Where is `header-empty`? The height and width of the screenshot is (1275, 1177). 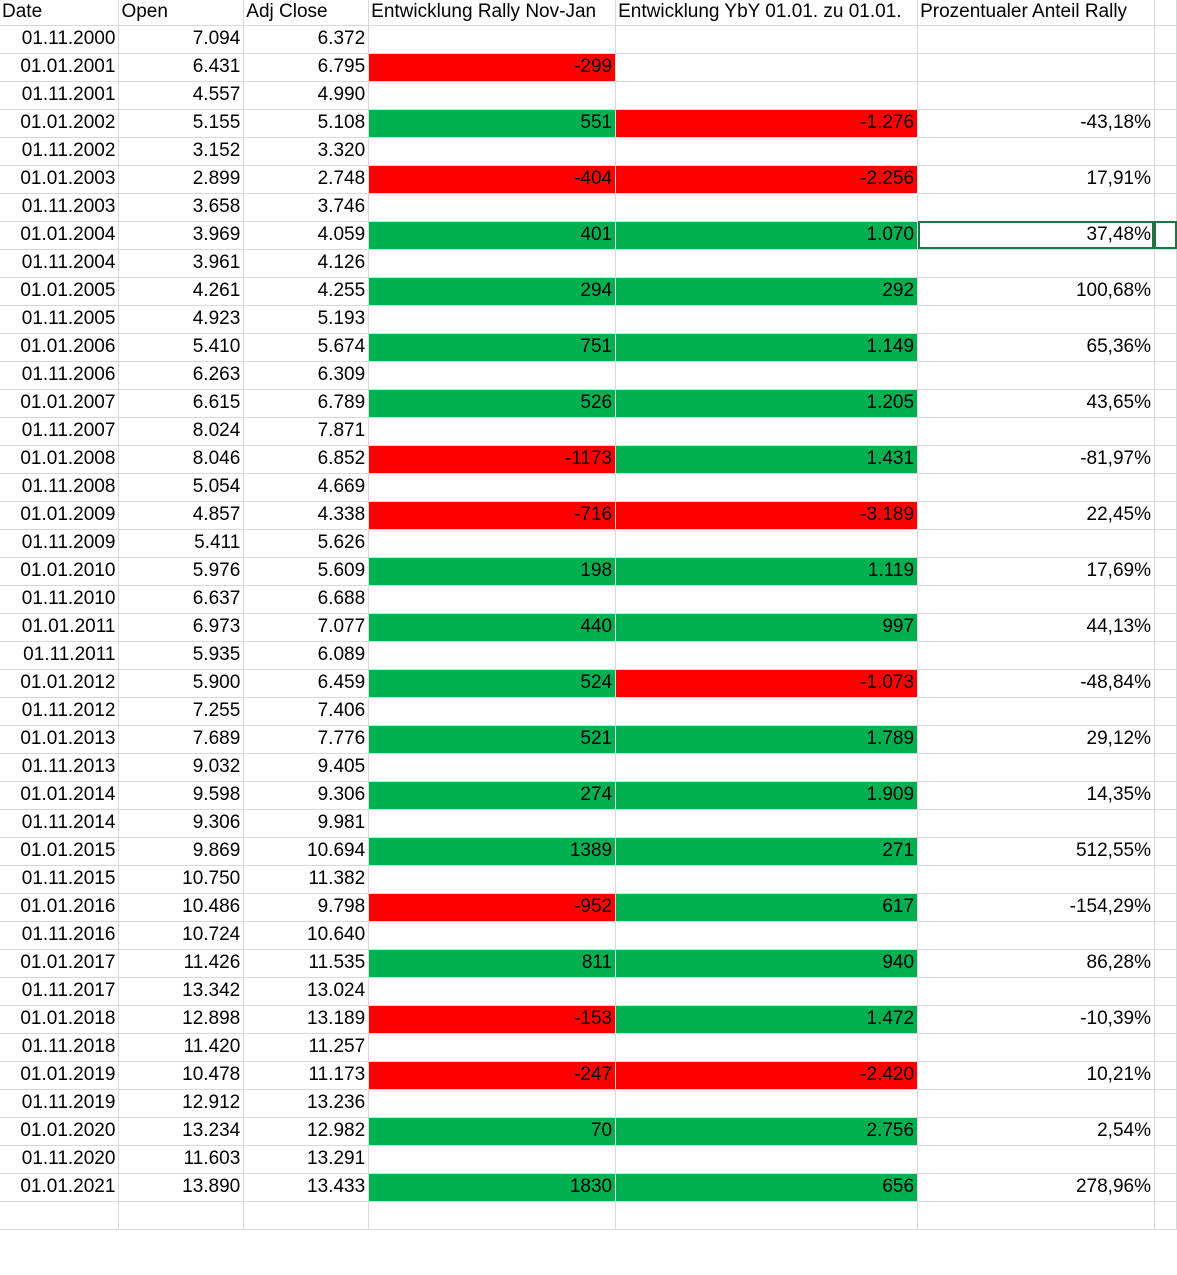
header-empty is located at coordinates (1165, 13).